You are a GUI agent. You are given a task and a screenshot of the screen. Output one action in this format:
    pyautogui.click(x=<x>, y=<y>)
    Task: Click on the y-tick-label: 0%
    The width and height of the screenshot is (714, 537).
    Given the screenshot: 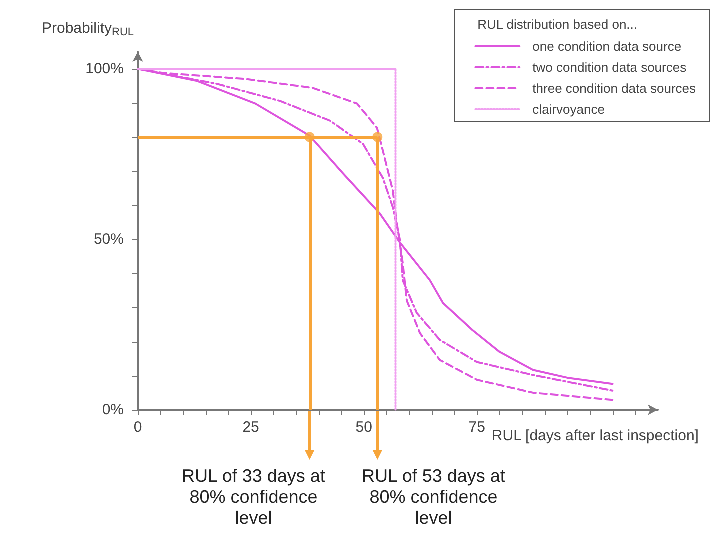 What is the action you would take?
    pyautogui.click(x=113, y=410)
    